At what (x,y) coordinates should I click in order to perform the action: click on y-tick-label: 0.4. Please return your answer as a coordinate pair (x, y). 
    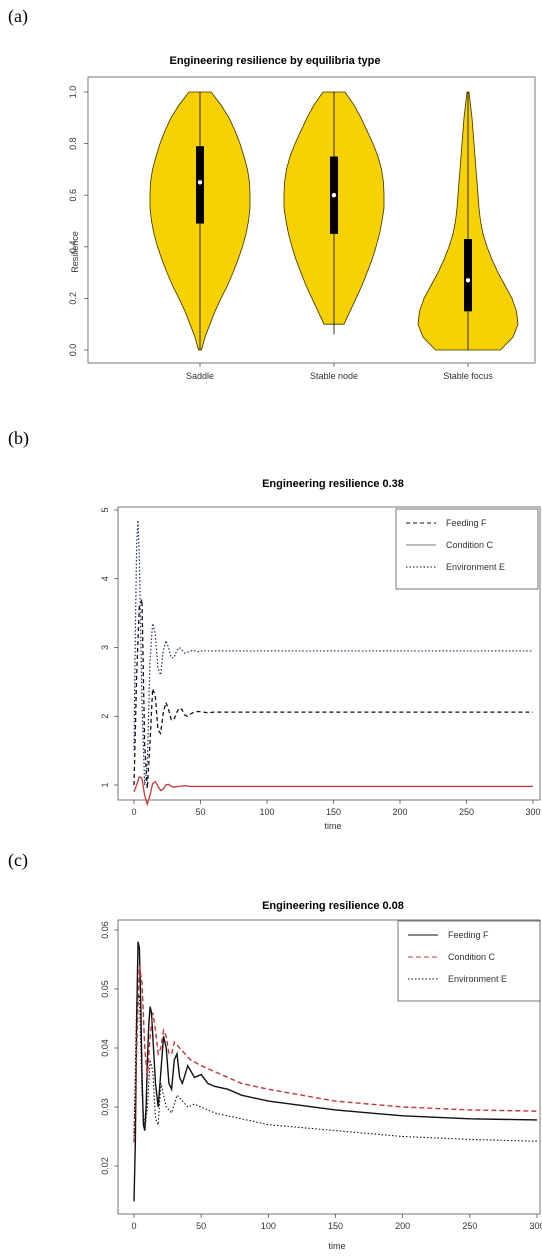
    Looking at the image, I should click on (73, 247).